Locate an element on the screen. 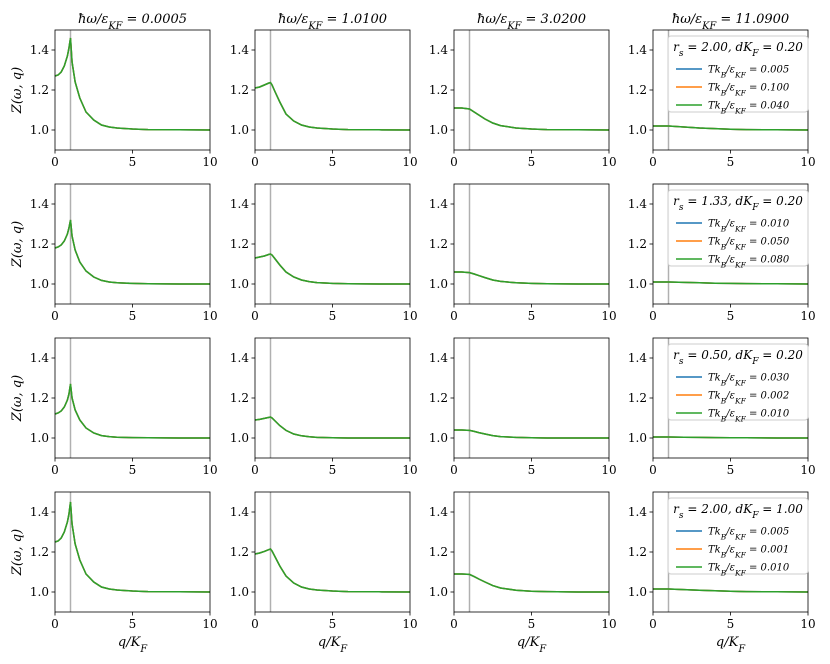 The height and width of the screenshot is (664, 830). panel-r1-c1: 0 5 10 1.0 1.2 1.4 is located at coordinates (324, 253).